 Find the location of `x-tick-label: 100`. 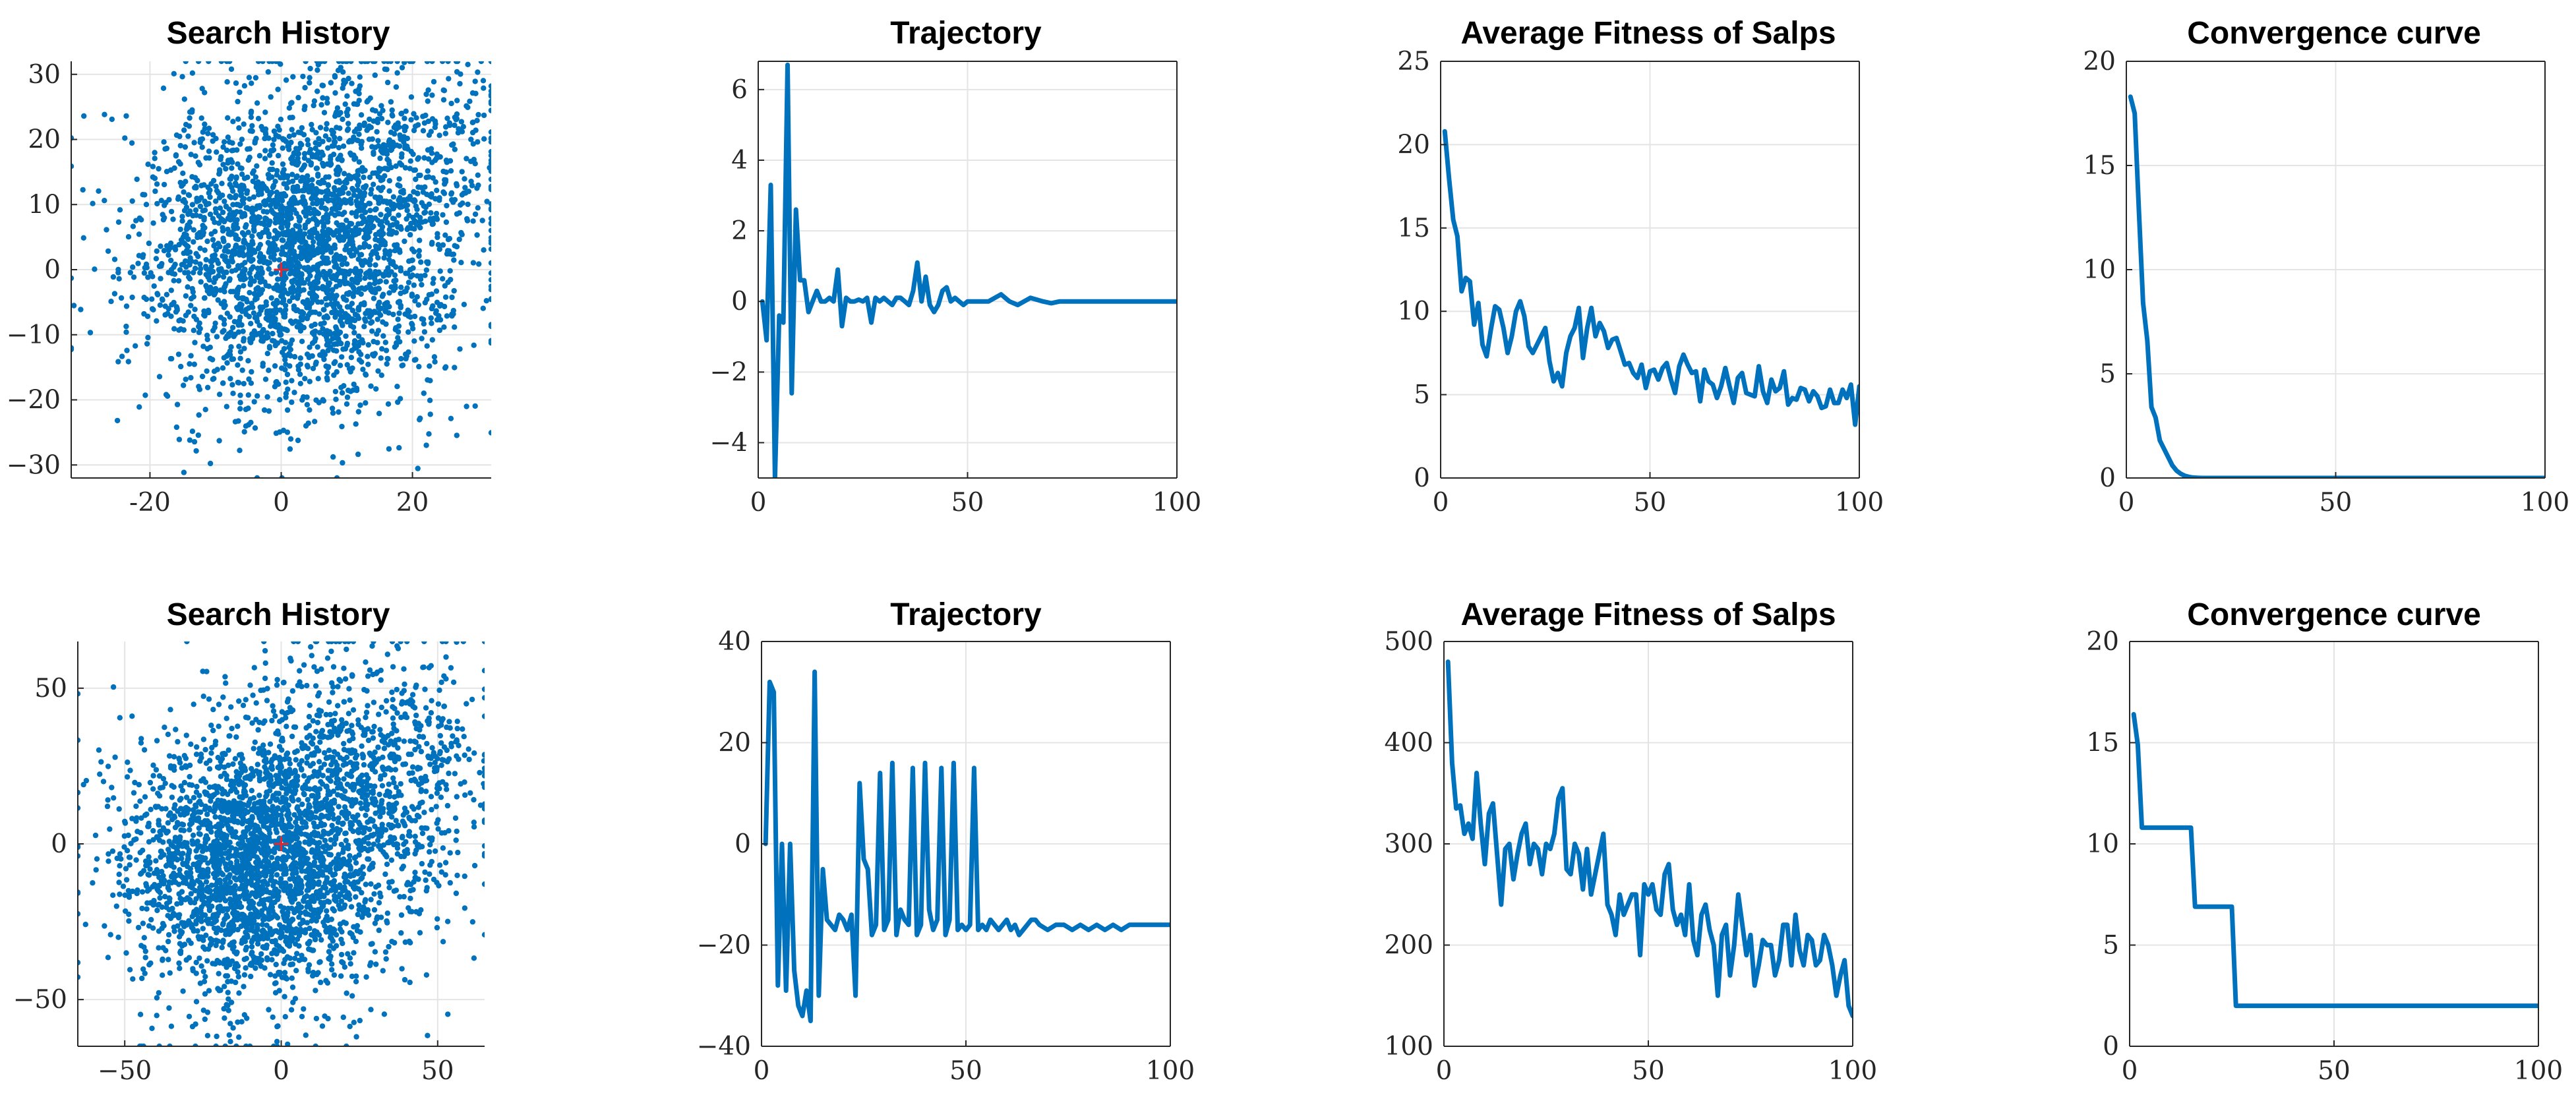

x-tick-label: 100 is located at coordinates (2545, 503).